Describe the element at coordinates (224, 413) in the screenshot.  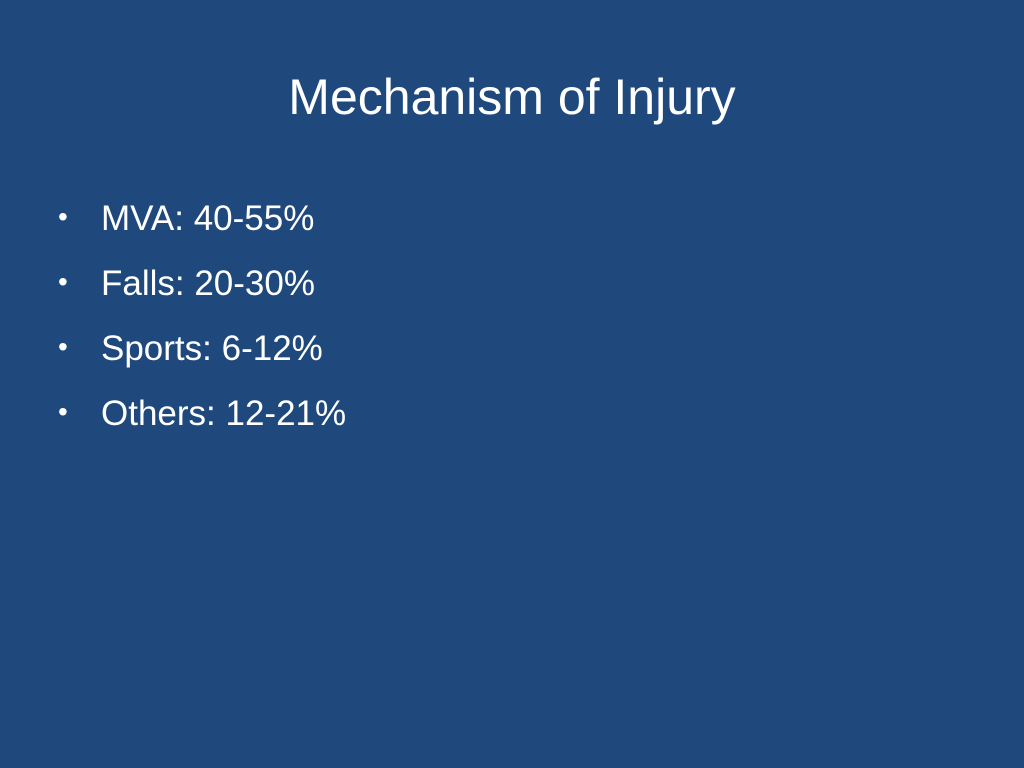
I see `bullet-text: Others: 12-21%` at that location.